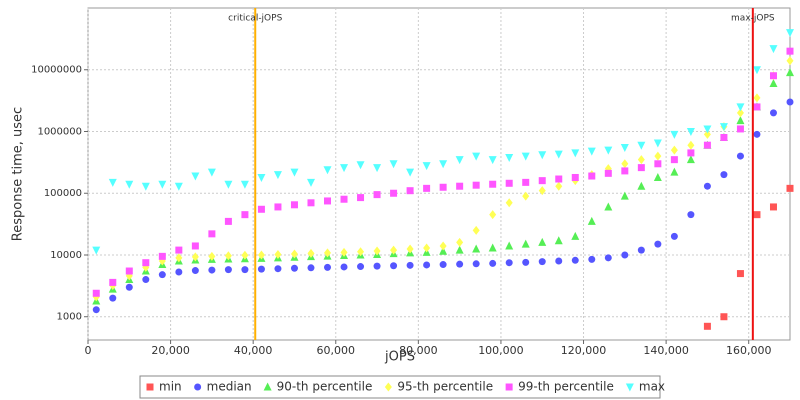 This screenshot has height=400, width=800. Describe the element at coordinates (255, 19) in the screenshot. I see `marker-label: critical-jOPS` at that location.